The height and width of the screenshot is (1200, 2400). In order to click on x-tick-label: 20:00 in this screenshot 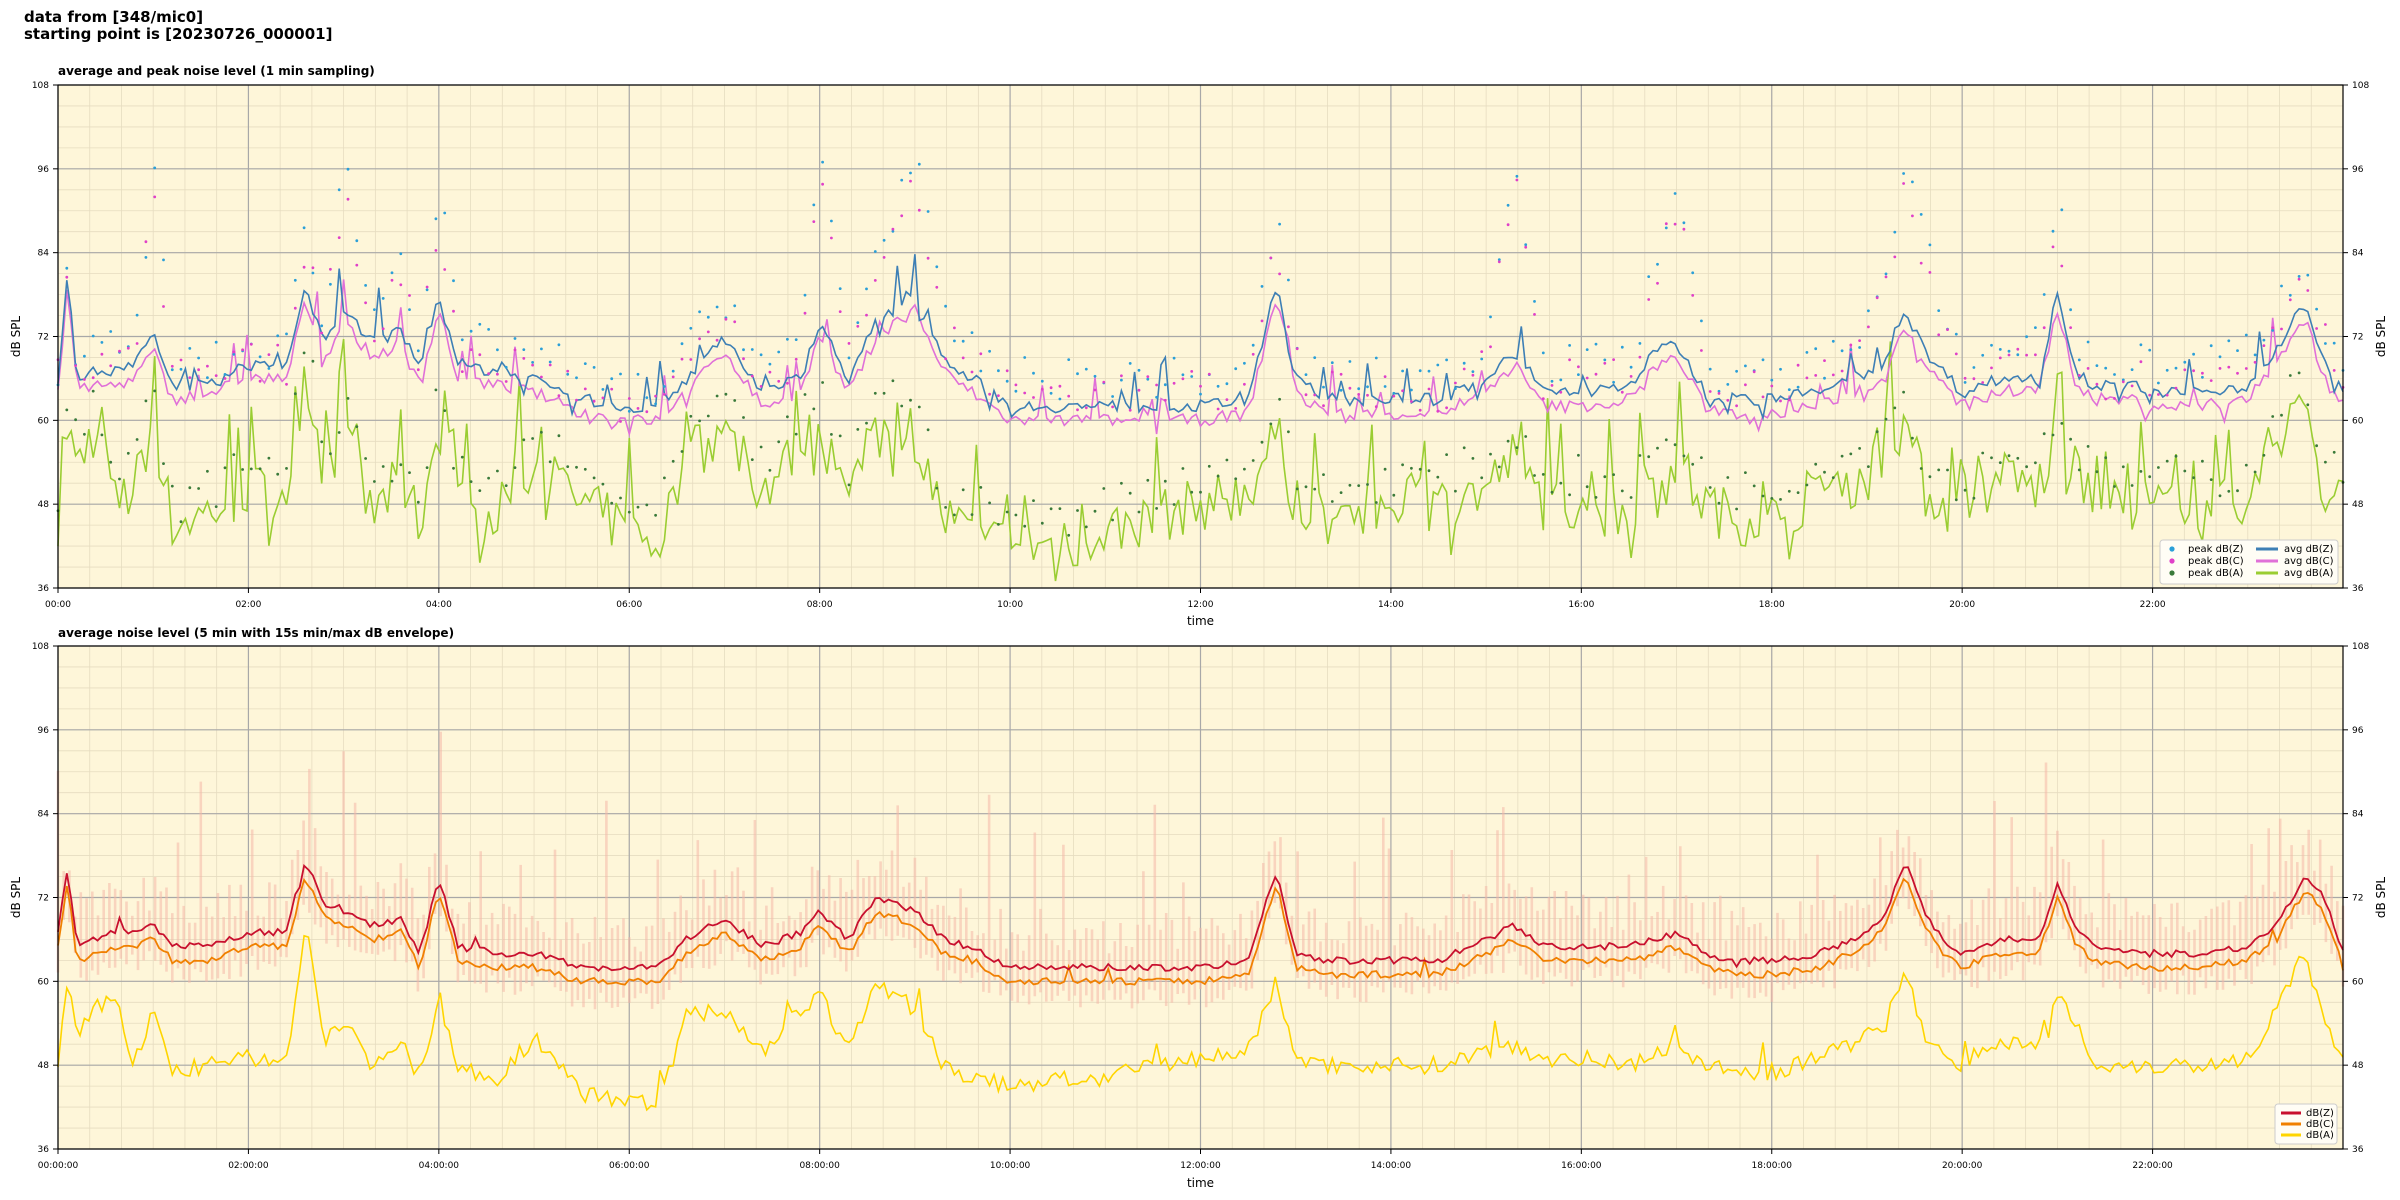, I will do `click(1962, 605)`.